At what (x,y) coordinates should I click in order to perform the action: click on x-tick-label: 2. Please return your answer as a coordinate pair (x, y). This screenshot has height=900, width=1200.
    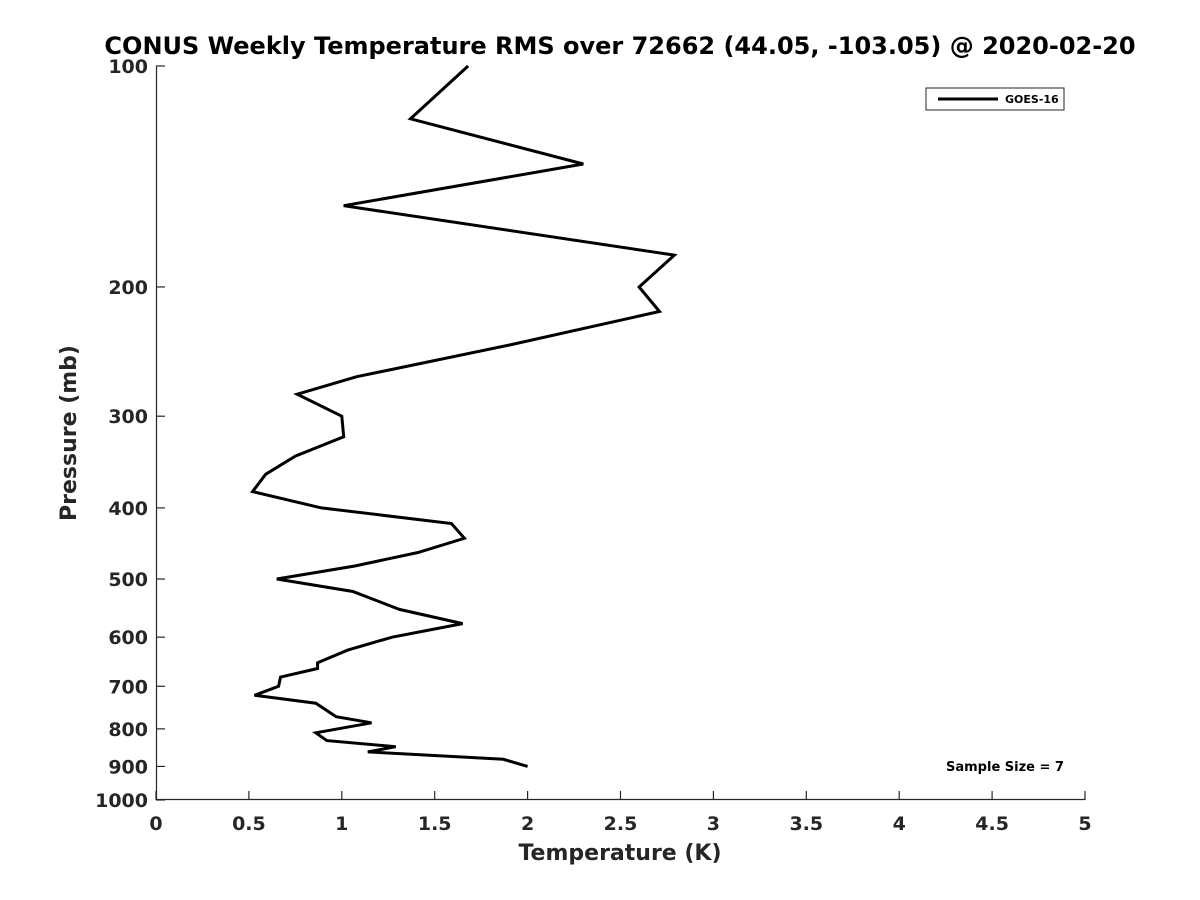
    Looking at the image, I should click on (527, 824).